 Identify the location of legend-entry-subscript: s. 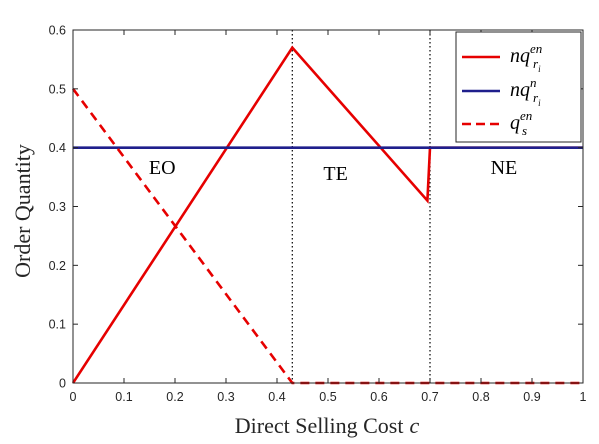
(524, 130).